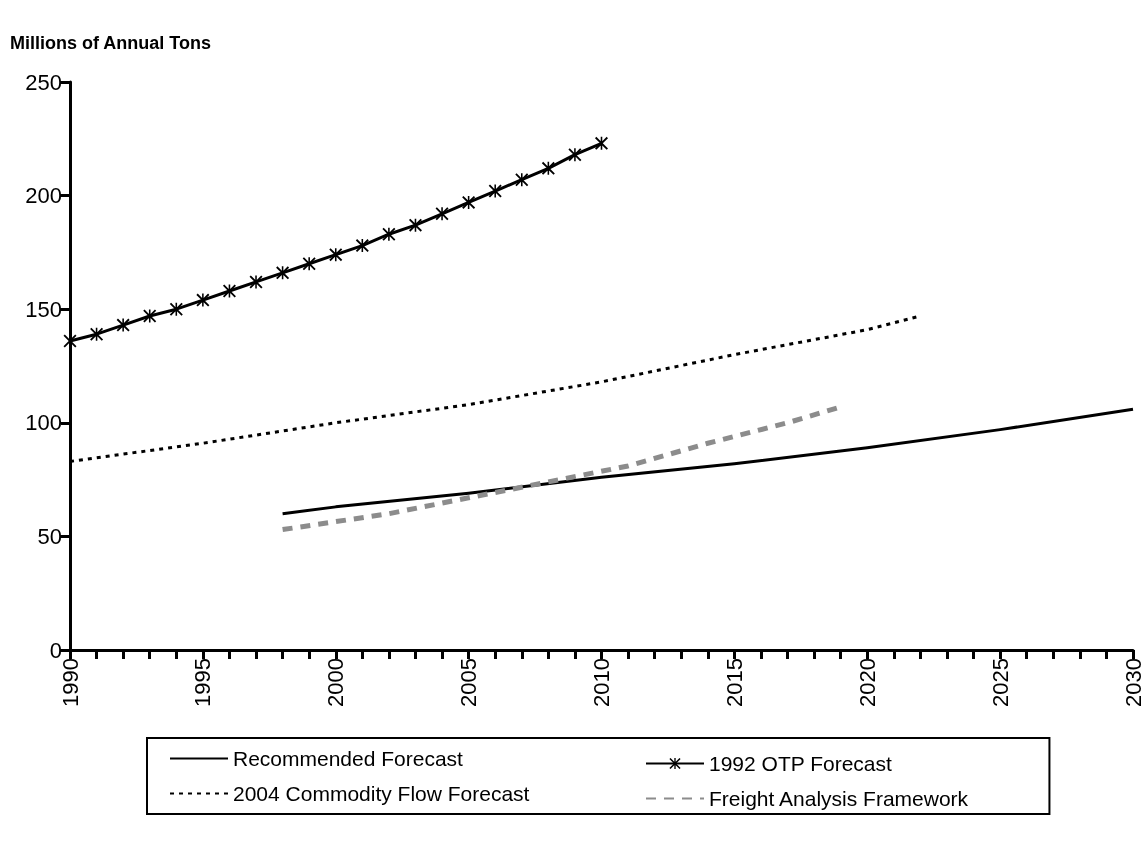  I want to click on y-tick-label: 100, so click(43, 423).